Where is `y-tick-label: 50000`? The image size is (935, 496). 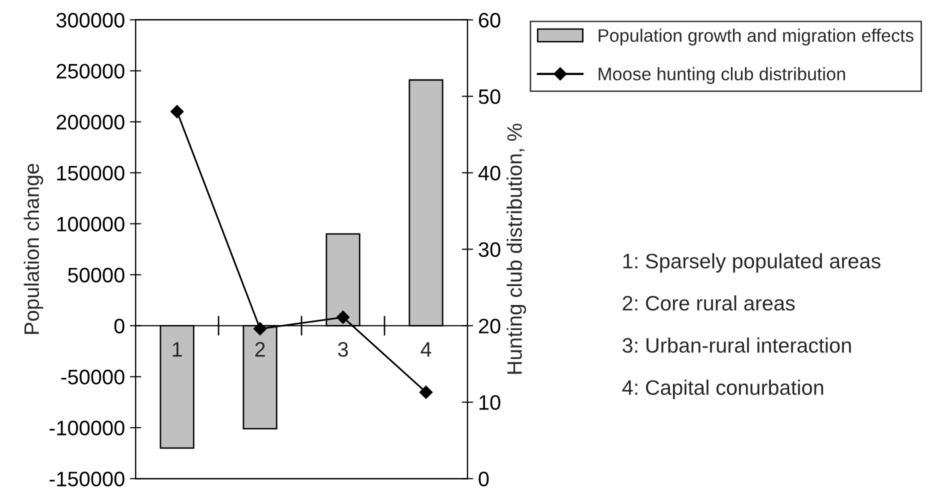 y-tick-label: 50000 is located at coordinates (96, 275).